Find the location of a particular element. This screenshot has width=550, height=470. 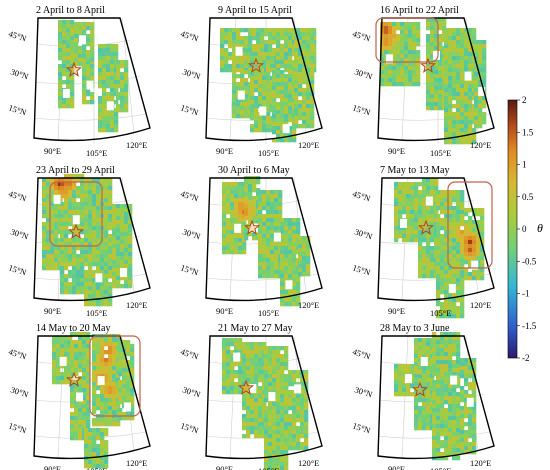

panel-title: 30 April to 6 May is located at coordinates (254, 170).